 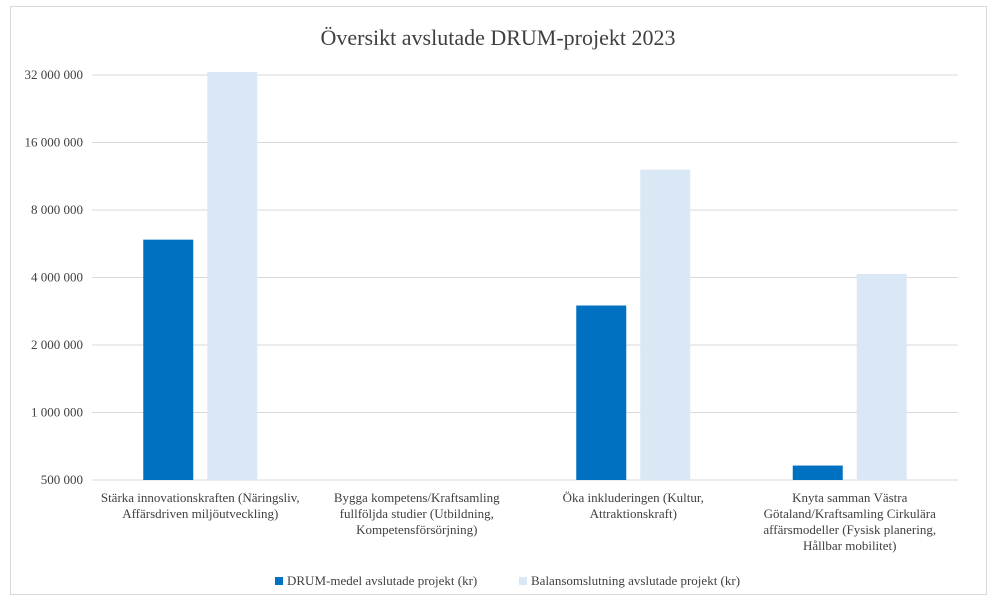 What do you see at coordinates (57, 277) in the screenshot?
I see `y-tick-label: 4 000 000` at bounding box center [57, 277].